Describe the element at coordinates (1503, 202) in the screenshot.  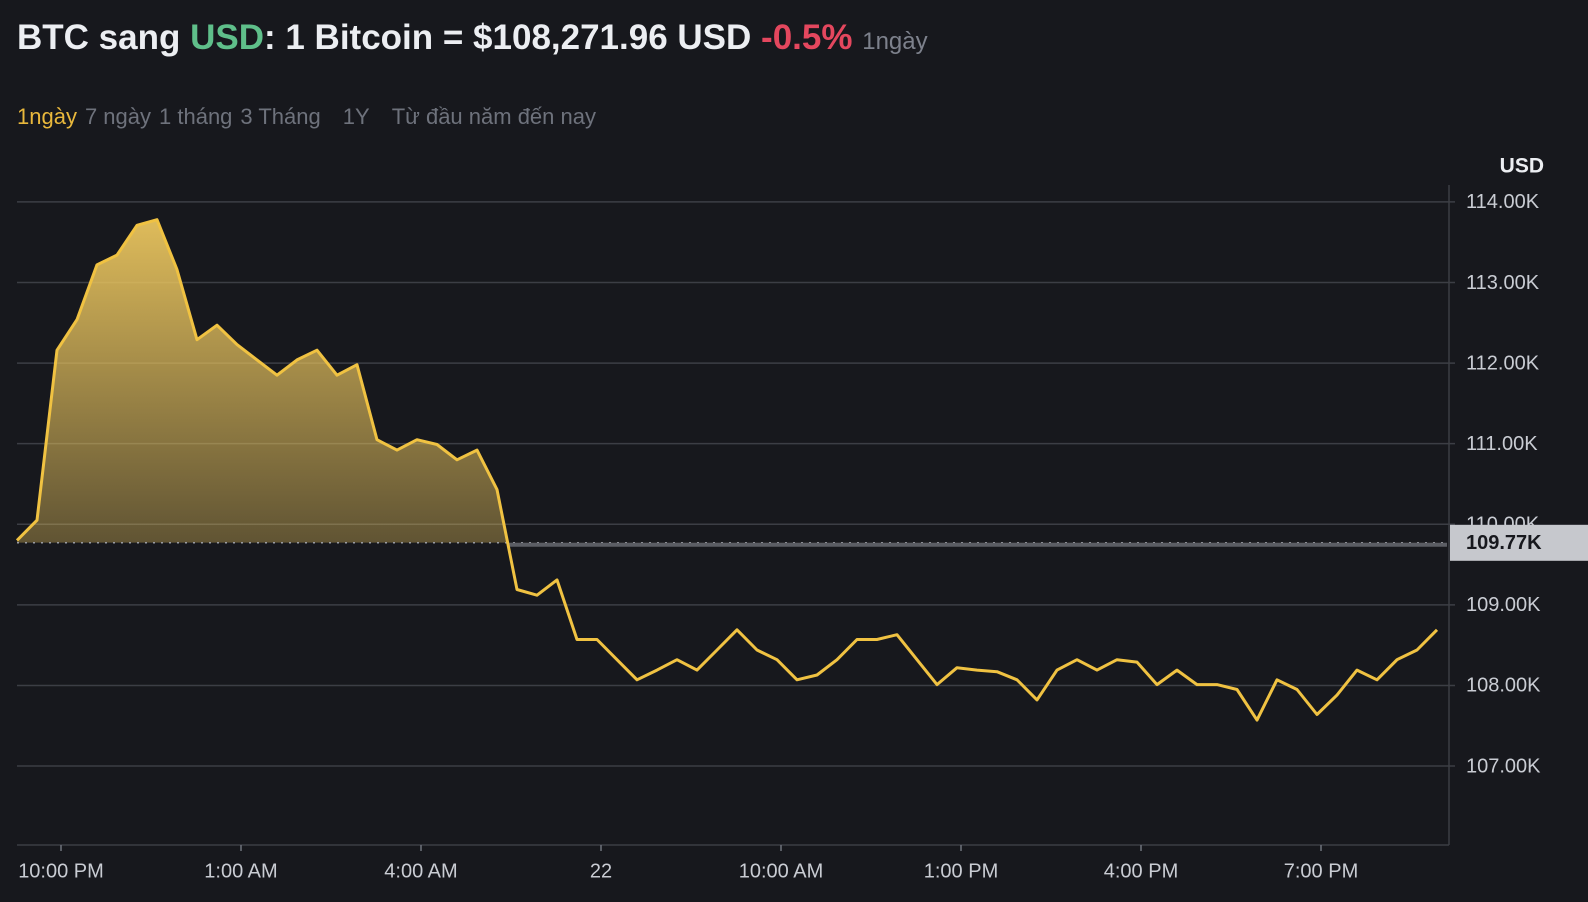
I see `y-tick-label: 114.00K` at that location.